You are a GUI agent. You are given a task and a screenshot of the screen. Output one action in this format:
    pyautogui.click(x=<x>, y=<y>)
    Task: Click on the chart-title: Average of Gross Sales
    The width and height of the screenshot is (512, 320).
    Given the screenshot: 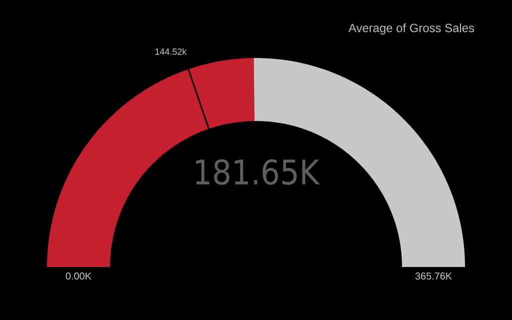 What is the action you would take?
    pyautogui.click(x=411, y=29)
    